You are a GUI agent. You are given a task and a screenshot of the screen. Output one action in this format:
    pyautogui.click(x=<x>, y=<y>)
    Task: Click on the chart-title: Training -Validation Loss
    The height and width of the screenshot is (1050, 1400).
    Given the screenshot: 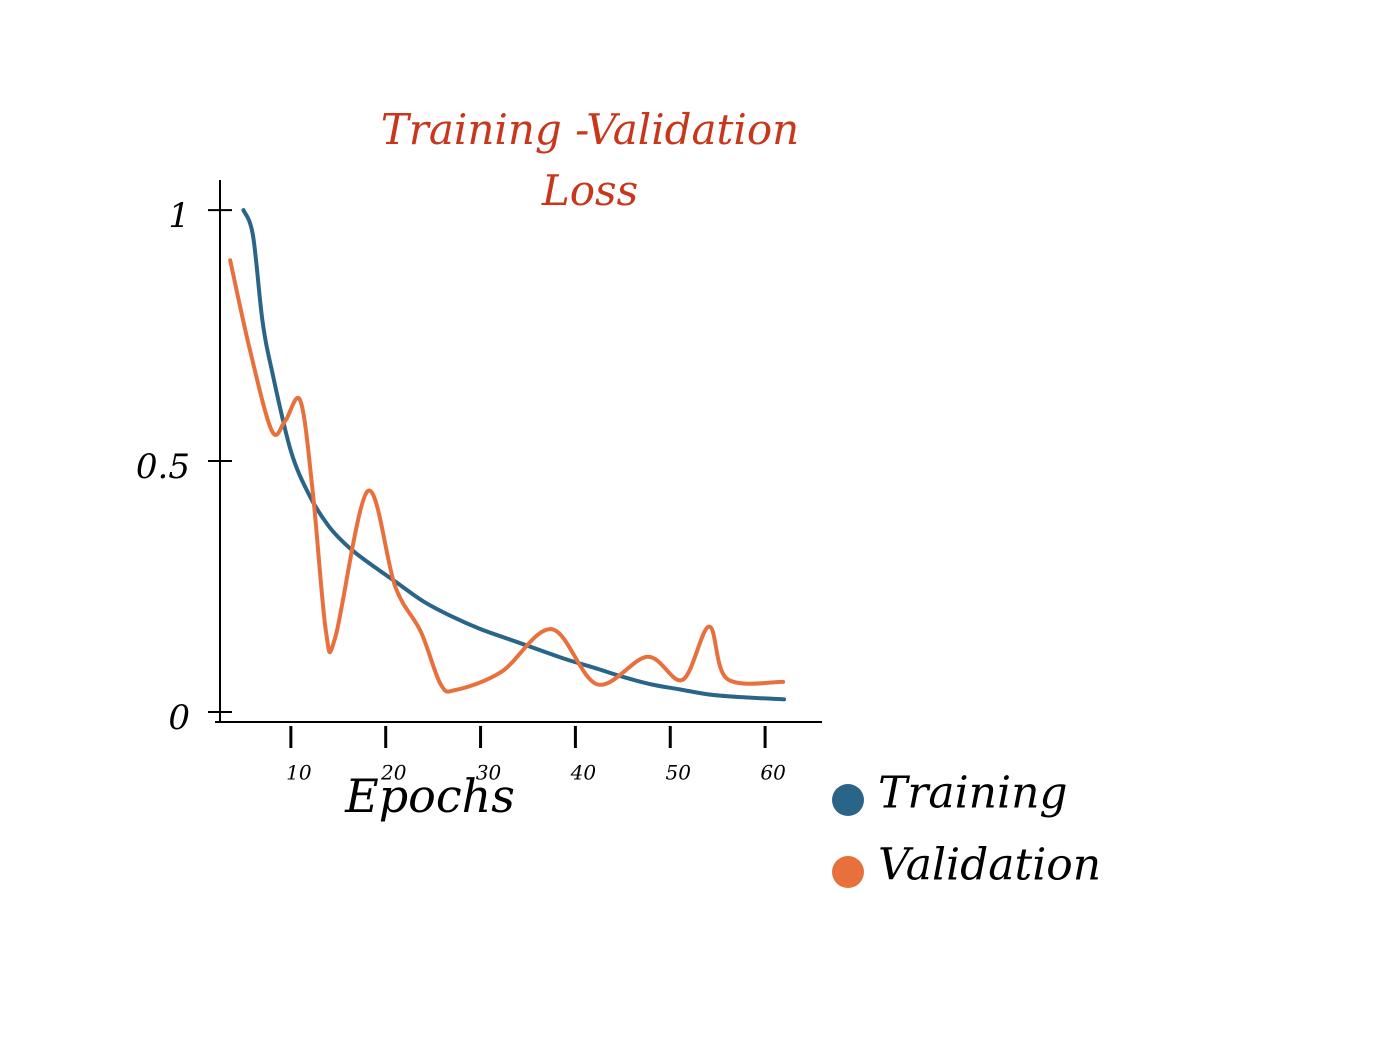 What is the action you would take?
    pyautogui.click(x=590, y=160)
    